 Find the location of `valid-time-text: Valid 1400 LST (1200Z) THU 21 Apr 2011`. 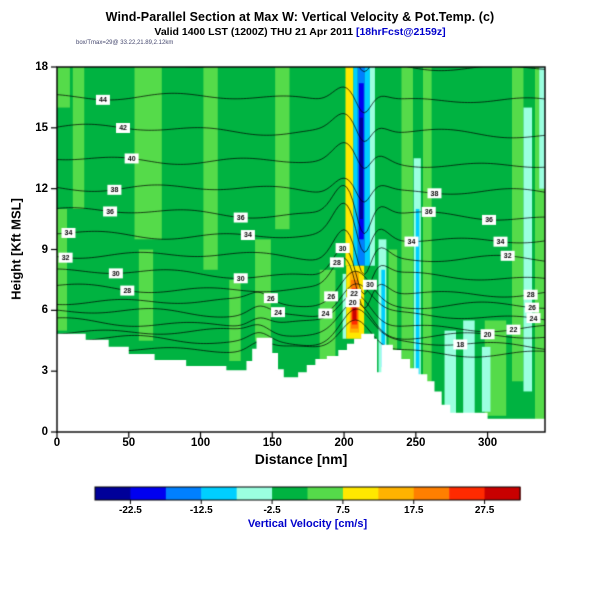

valid-time-text: Valid 1400 LST (1200Z) THU 21 Apr 2011 is located at coordinates (255, 32).